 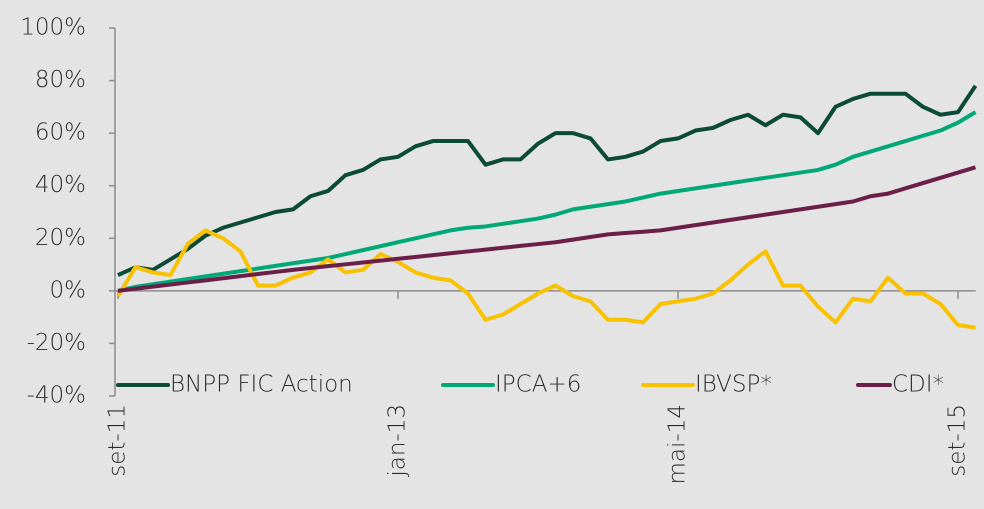 I want to click on y-tick-label: 0%, so click(x=68, y=290).